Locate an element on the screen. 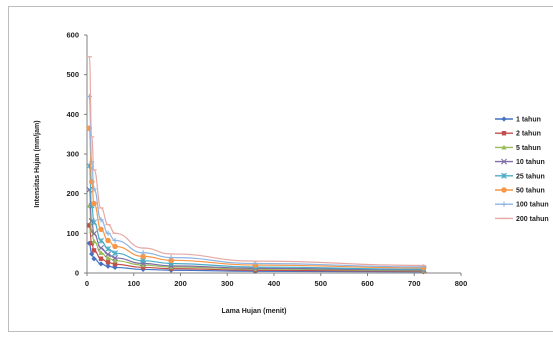 The image size is (553, 337). legend-label: 10 tahun is located at coordinates (530, 162).